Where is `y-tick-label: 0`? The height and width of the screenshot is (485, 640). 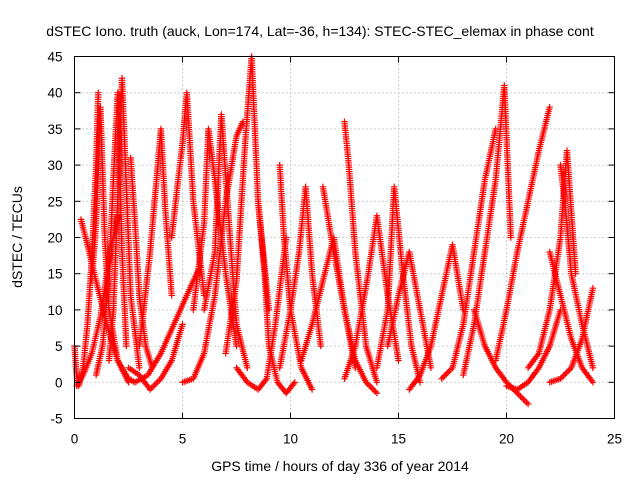
y-tick-label: 0 is located at coordinates (59, 382).